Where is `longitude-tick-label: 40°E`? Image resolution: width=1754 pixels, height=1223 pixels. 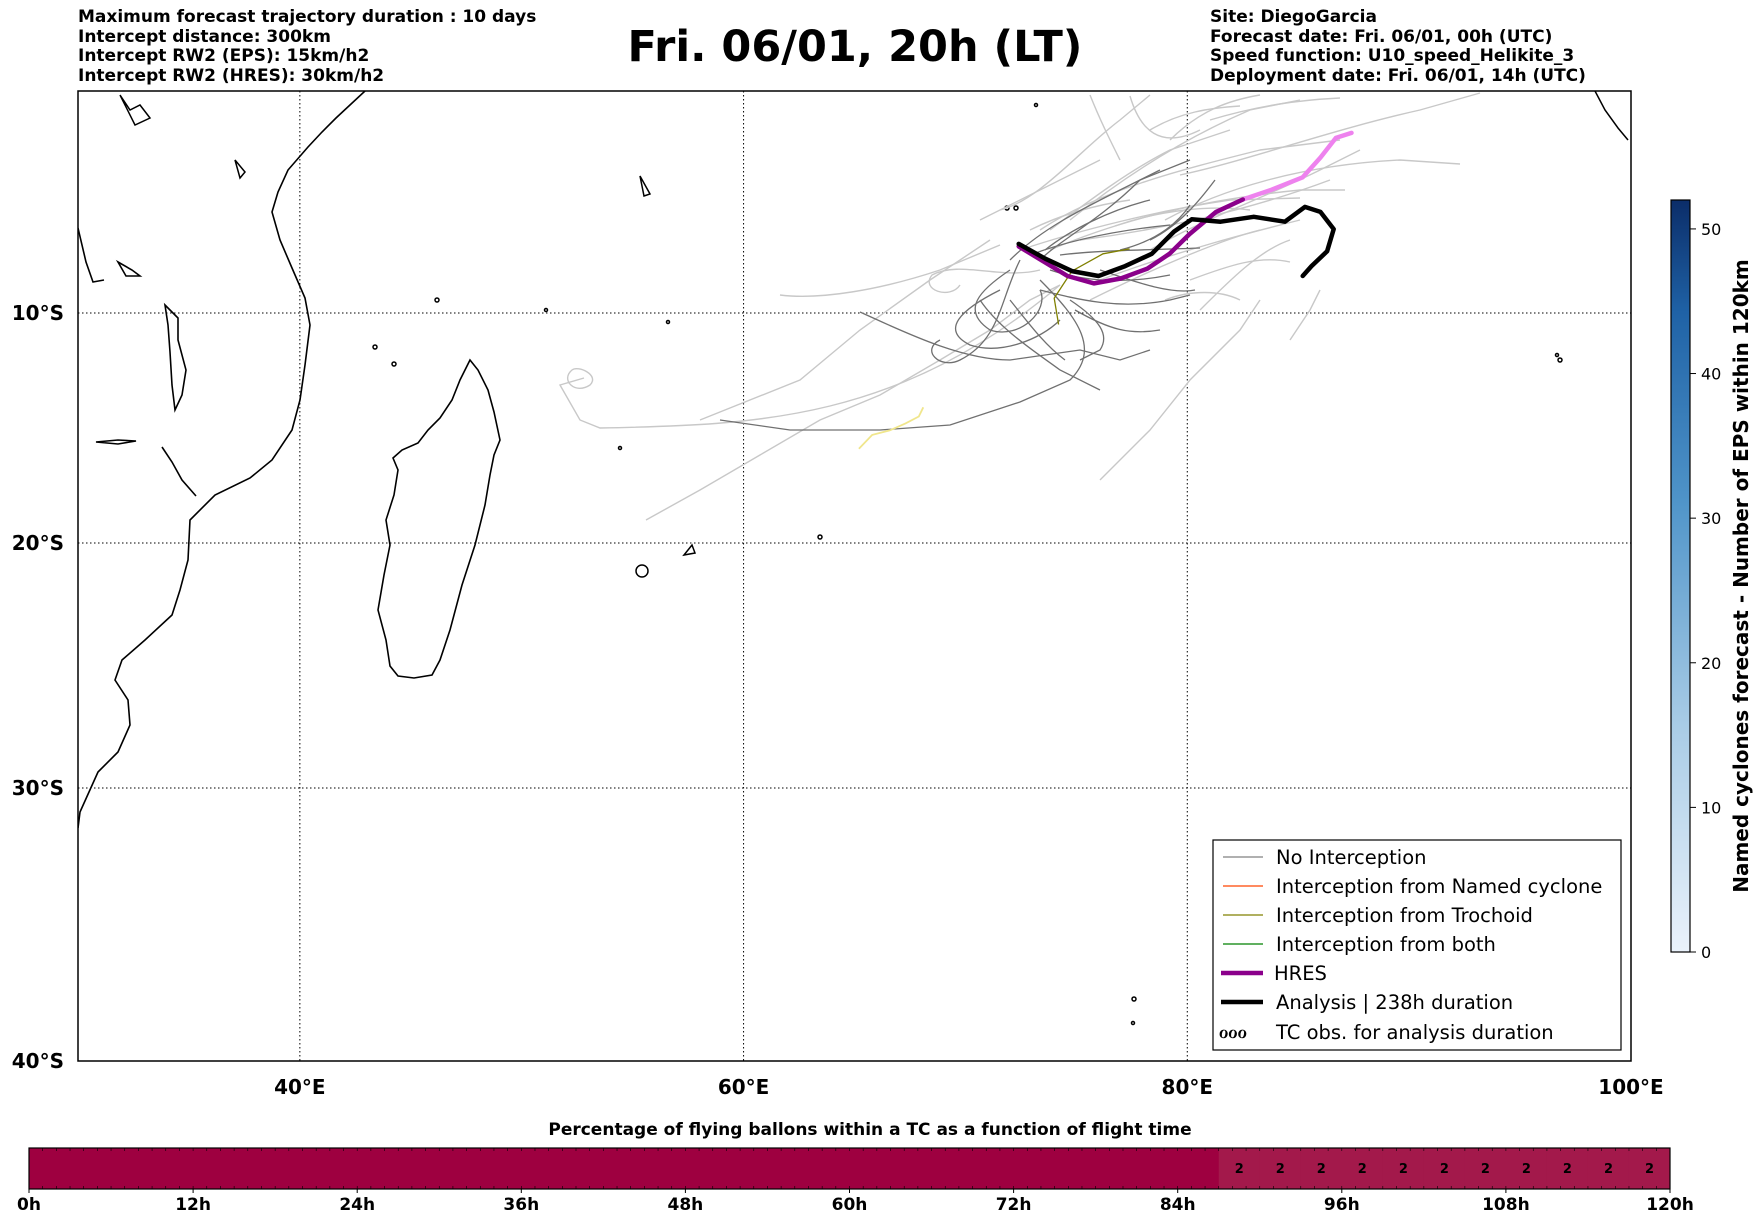 longitude-tick-label: 40°E is located at coordinates (300, 1087).